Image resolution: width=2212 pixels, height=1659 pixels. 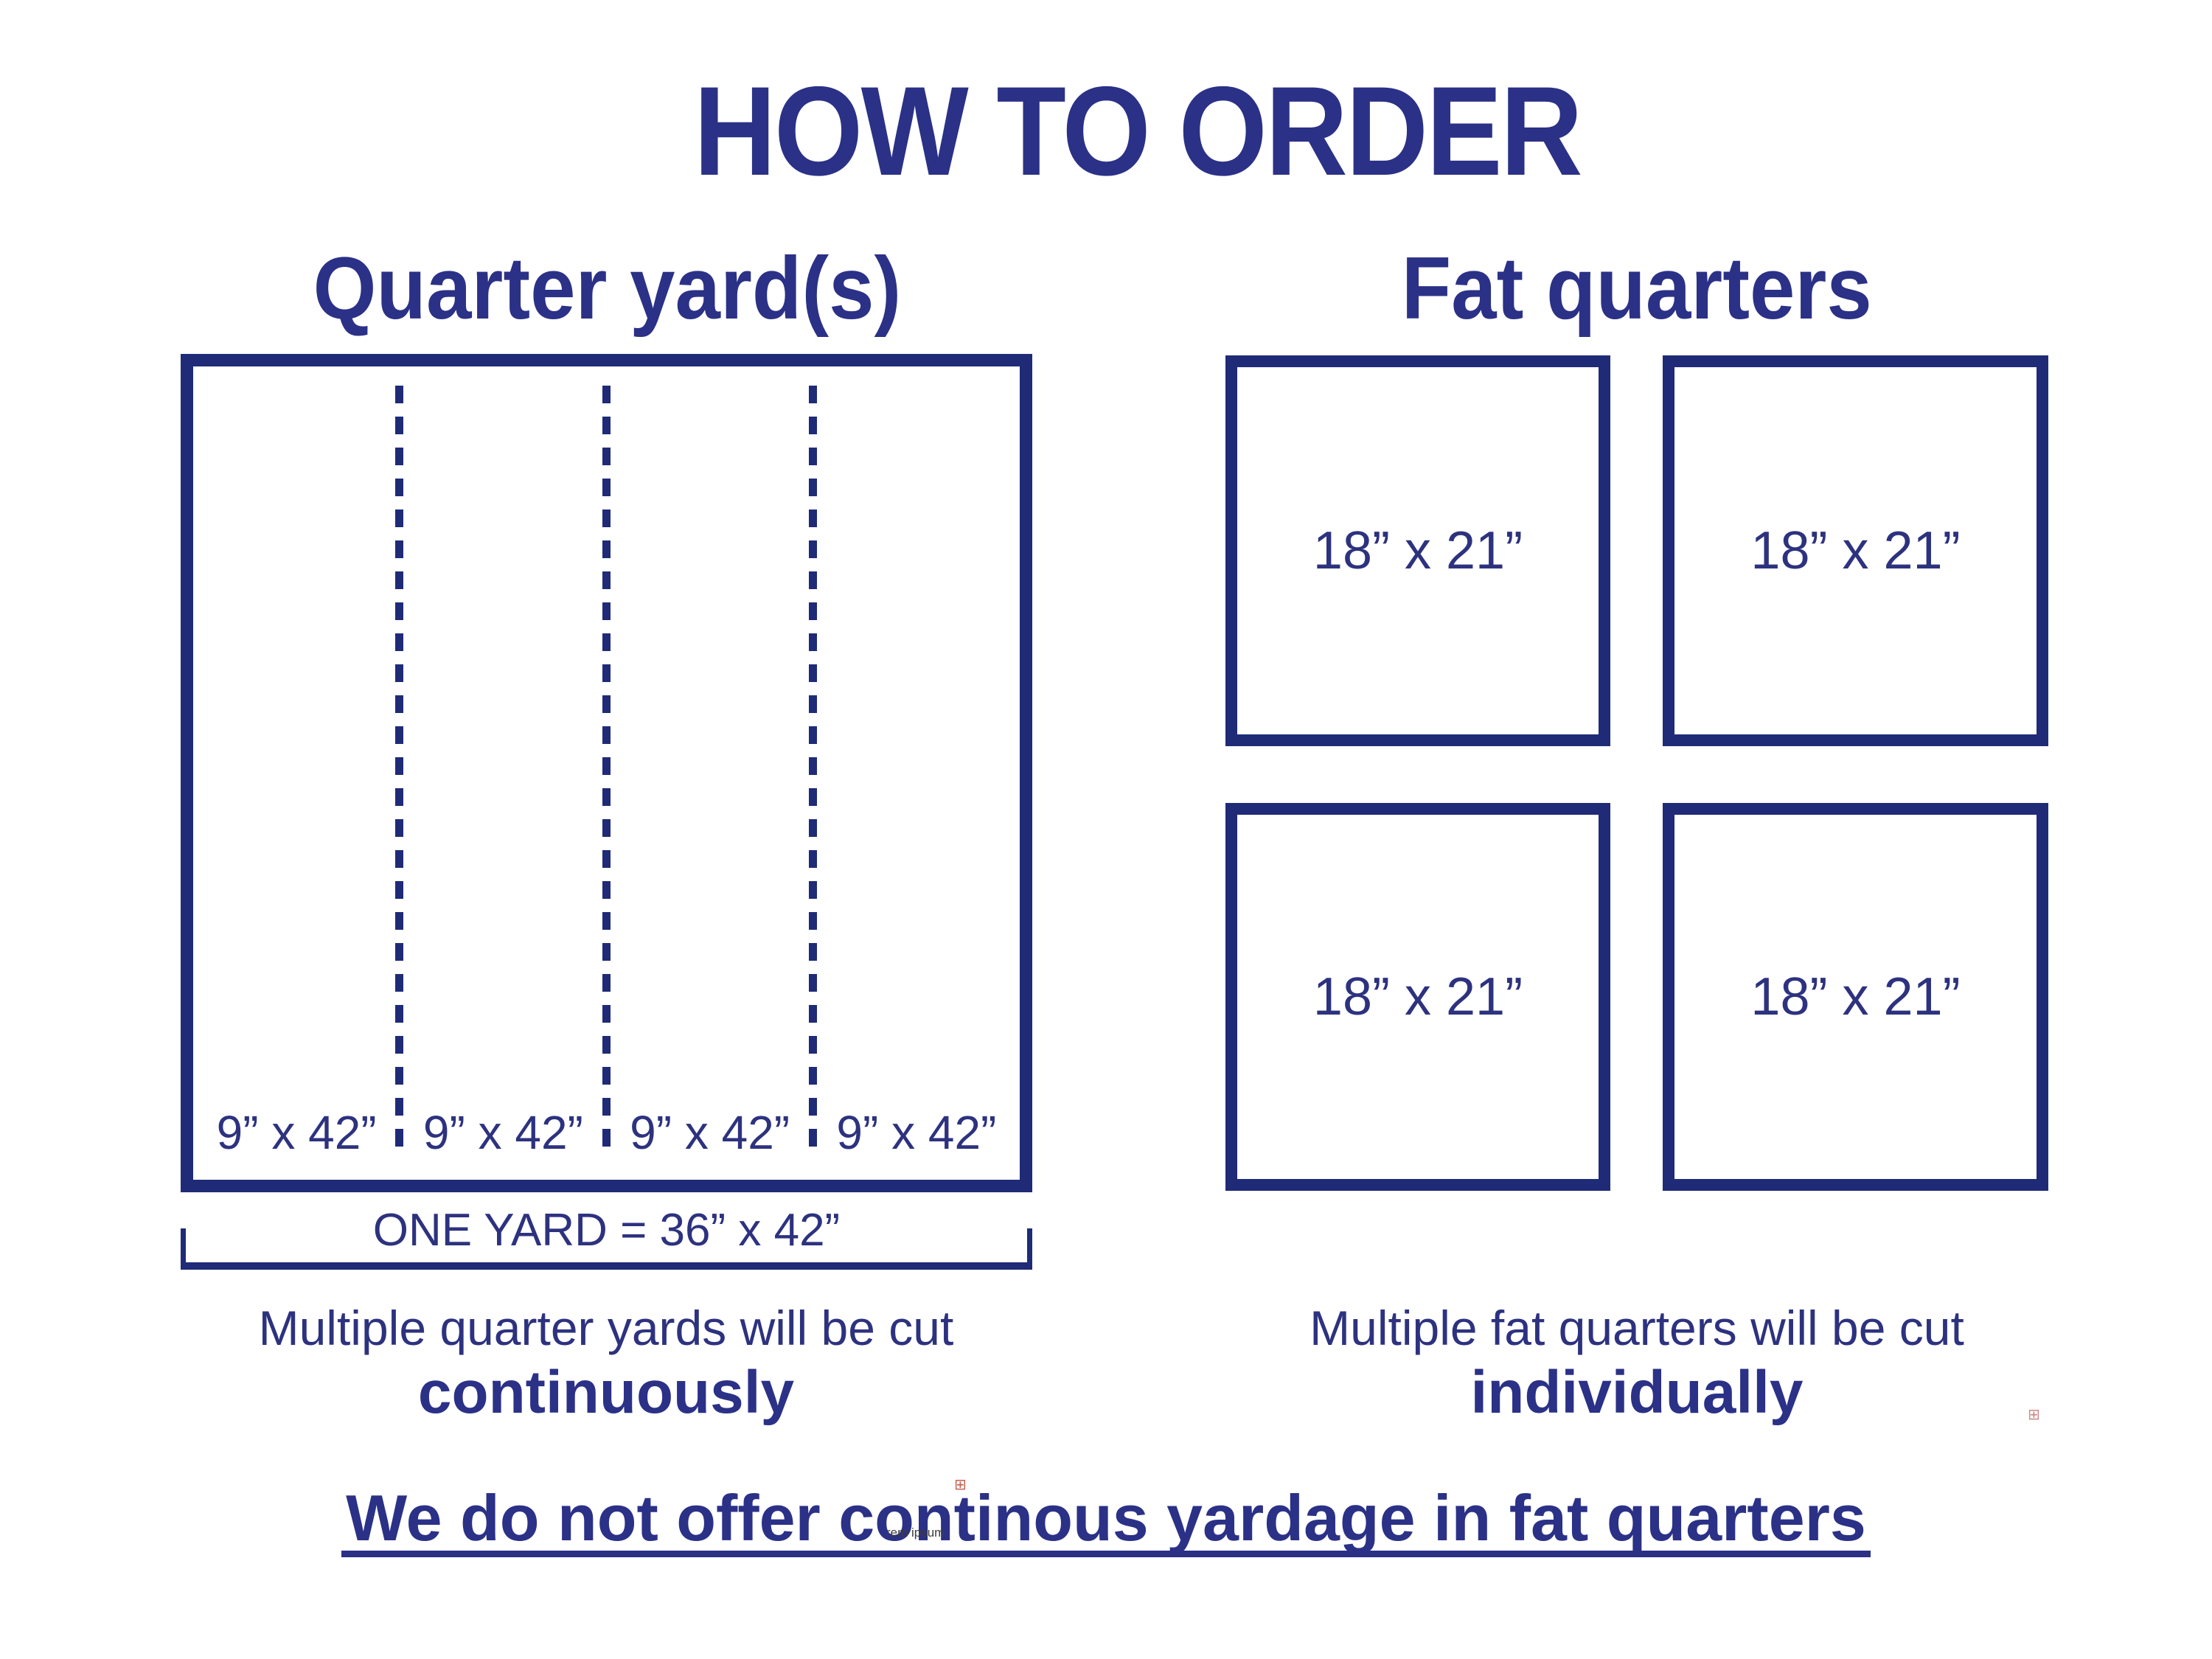 What do you see at coordinates (1137, 131) in the screenshot?
I see `page-title-text: HOW TO ORDER` at bounding box center [1137, 131].